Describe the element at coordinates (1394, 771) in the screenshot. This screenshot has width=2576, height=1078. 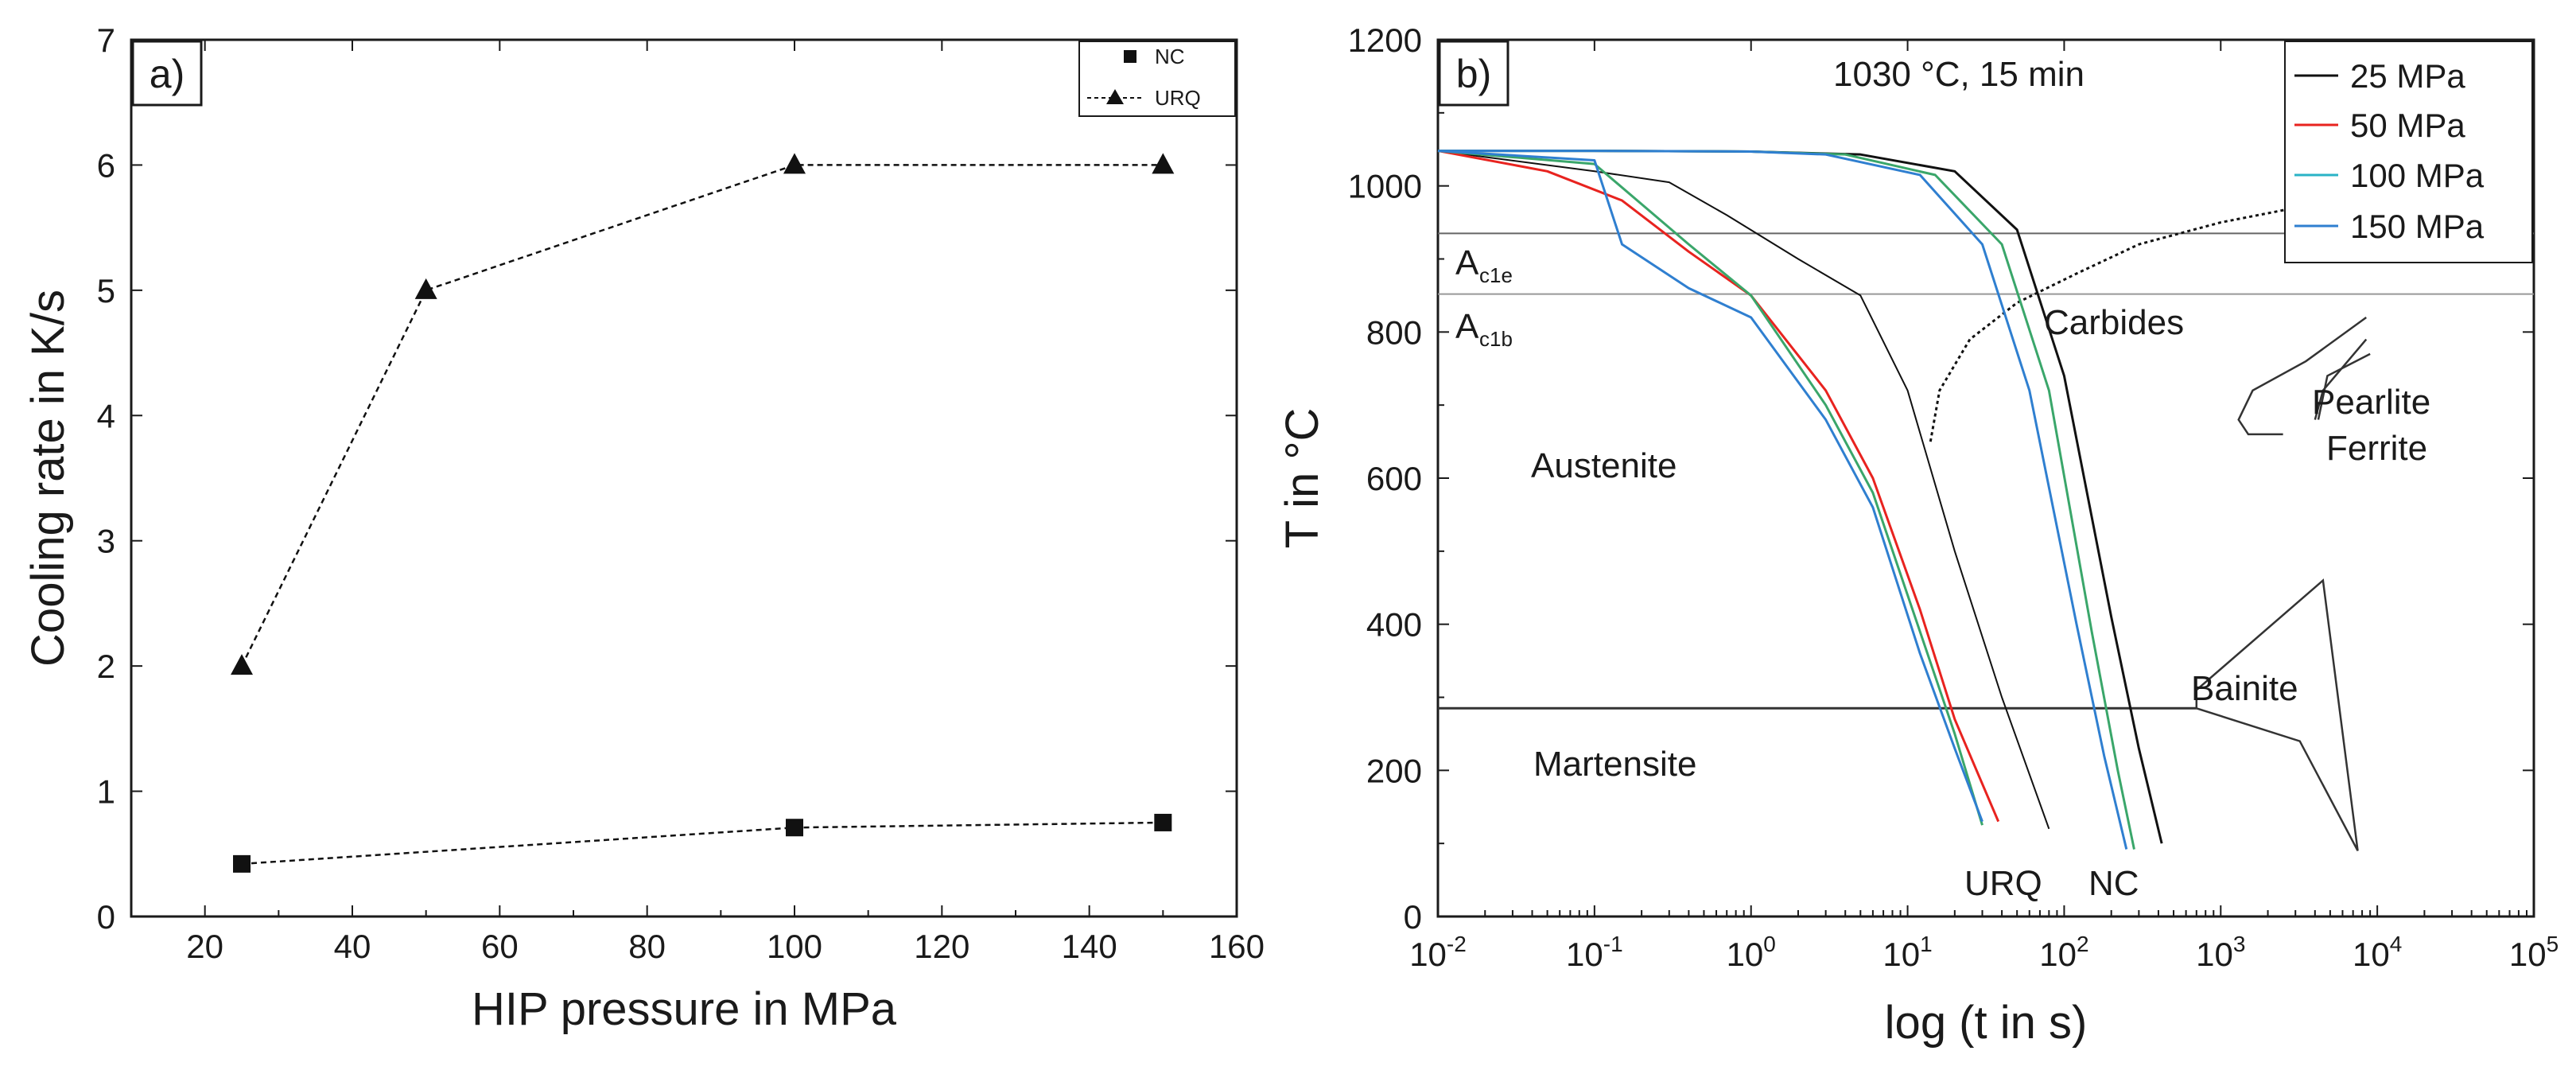
I see `y-tick-label: 200` at that location.